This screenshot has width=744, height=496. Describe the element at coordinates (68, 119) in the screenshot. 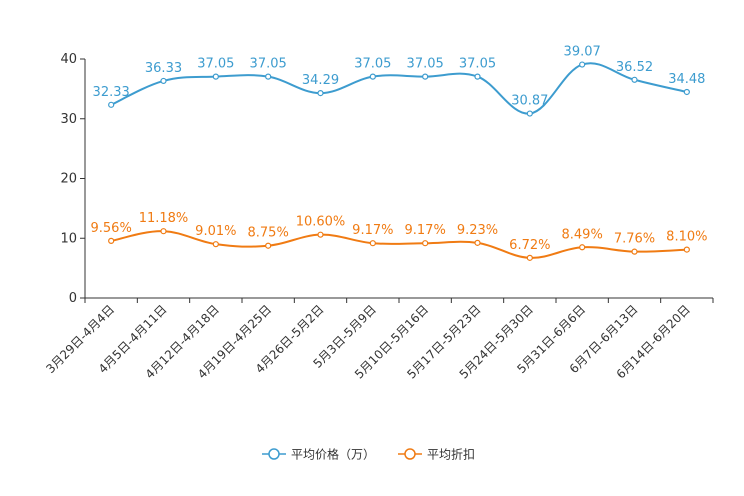

I see `y-tick-label: 30` at that location.